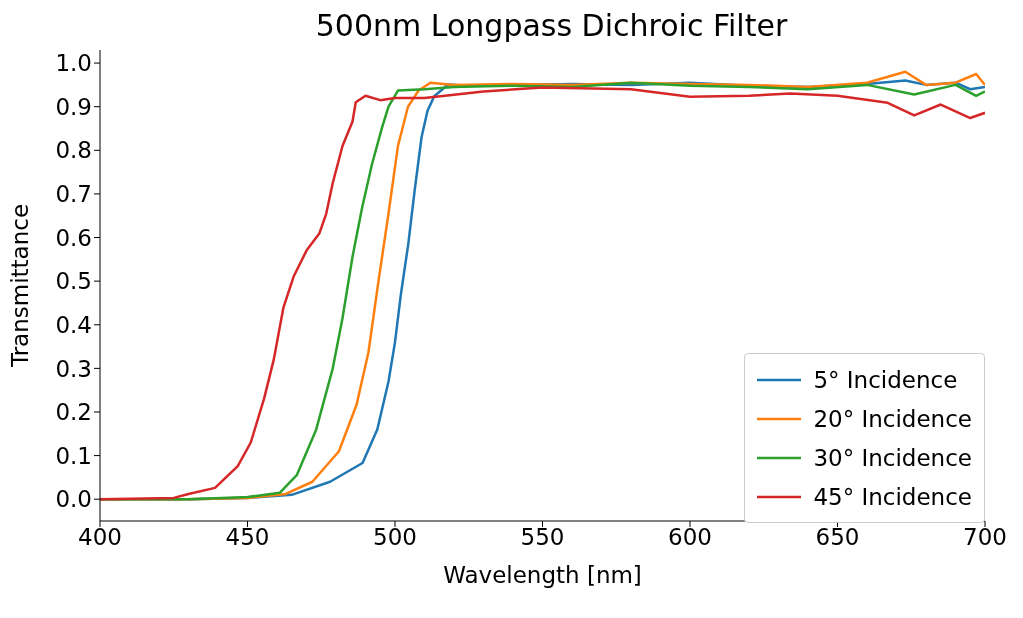 Image resolution: width=1023 pixels, height=618 pixels. What do you see at coordinates (73, 499) in the screenshot?
I see `y-tick-label: 0.0` at bounding box center [73, 499].